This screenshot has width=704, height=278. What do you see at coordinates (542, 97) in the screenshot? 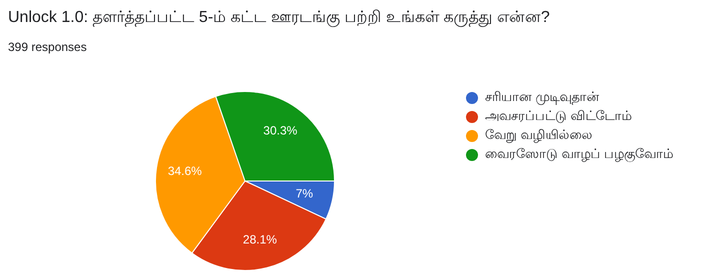
I see `legend-label: சரியான முடிவுதான்` at bounding box center [542, 97].